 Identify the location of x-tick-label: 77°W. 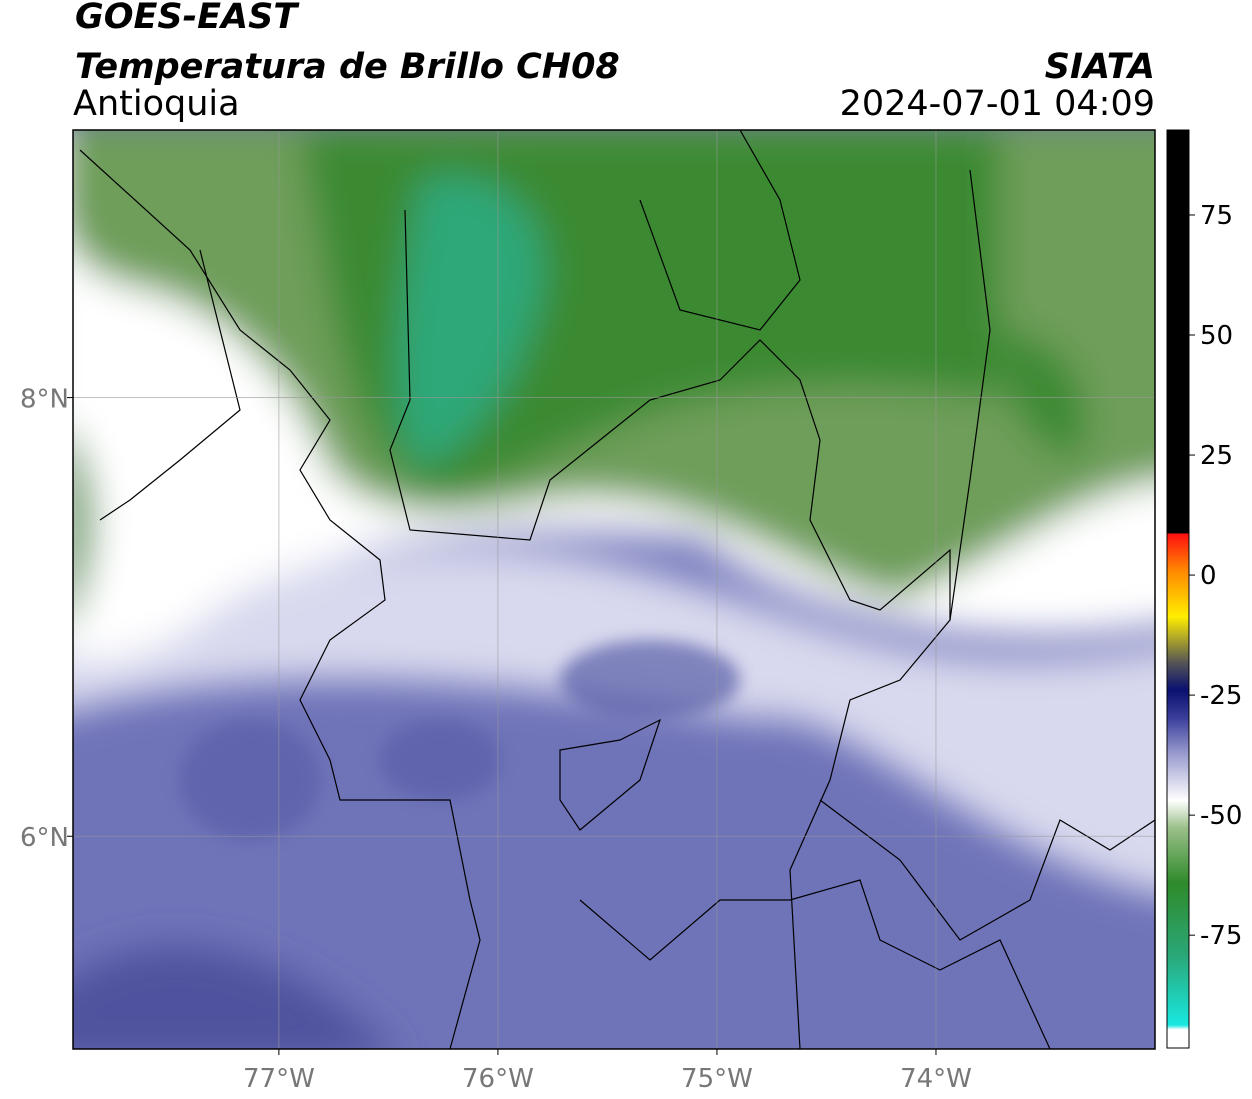
(279, 1079).